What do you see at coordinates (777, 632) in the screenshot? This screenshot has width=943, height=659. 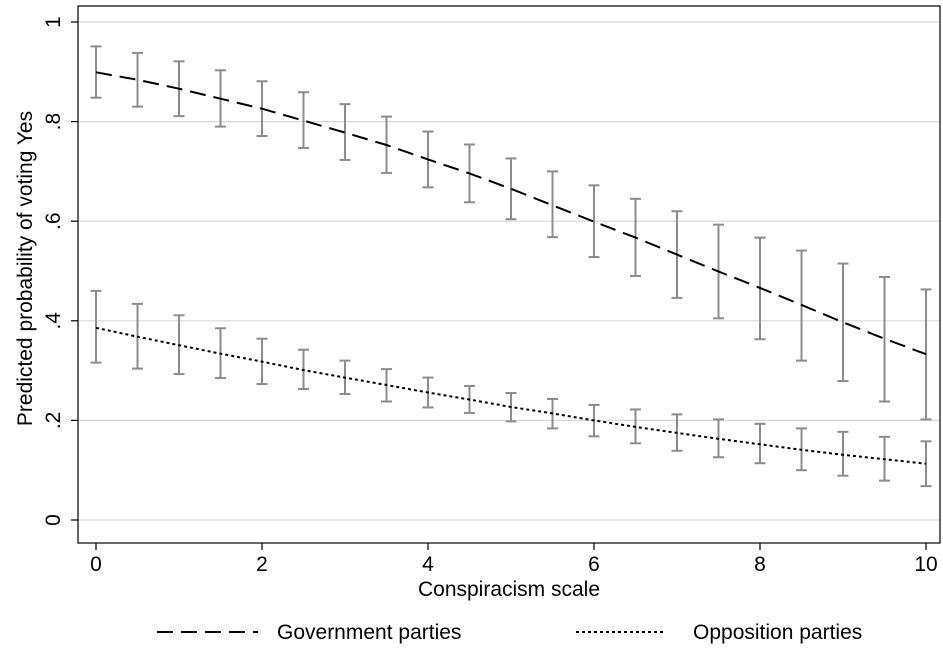 I see `legend-label-opposition: Opposition parties` at bounding box center [777, 632].